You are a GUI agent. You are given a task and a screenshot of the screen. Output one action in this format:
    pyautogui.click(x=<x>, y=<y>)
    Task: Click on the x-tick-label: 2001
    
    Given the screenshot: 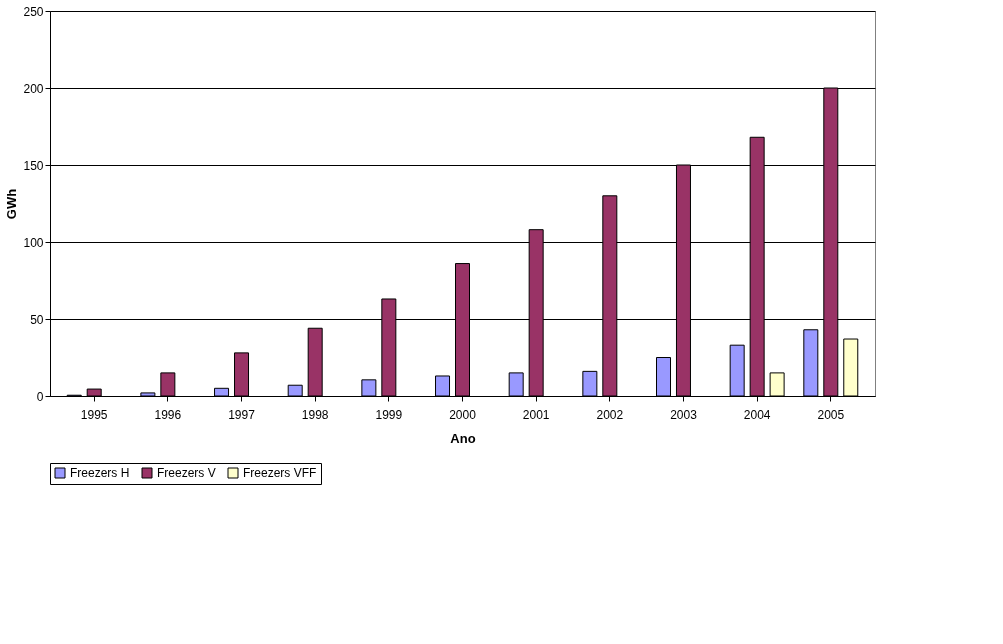 What is the action you would take?
    pyautogui.click(x=536, y=414)
    